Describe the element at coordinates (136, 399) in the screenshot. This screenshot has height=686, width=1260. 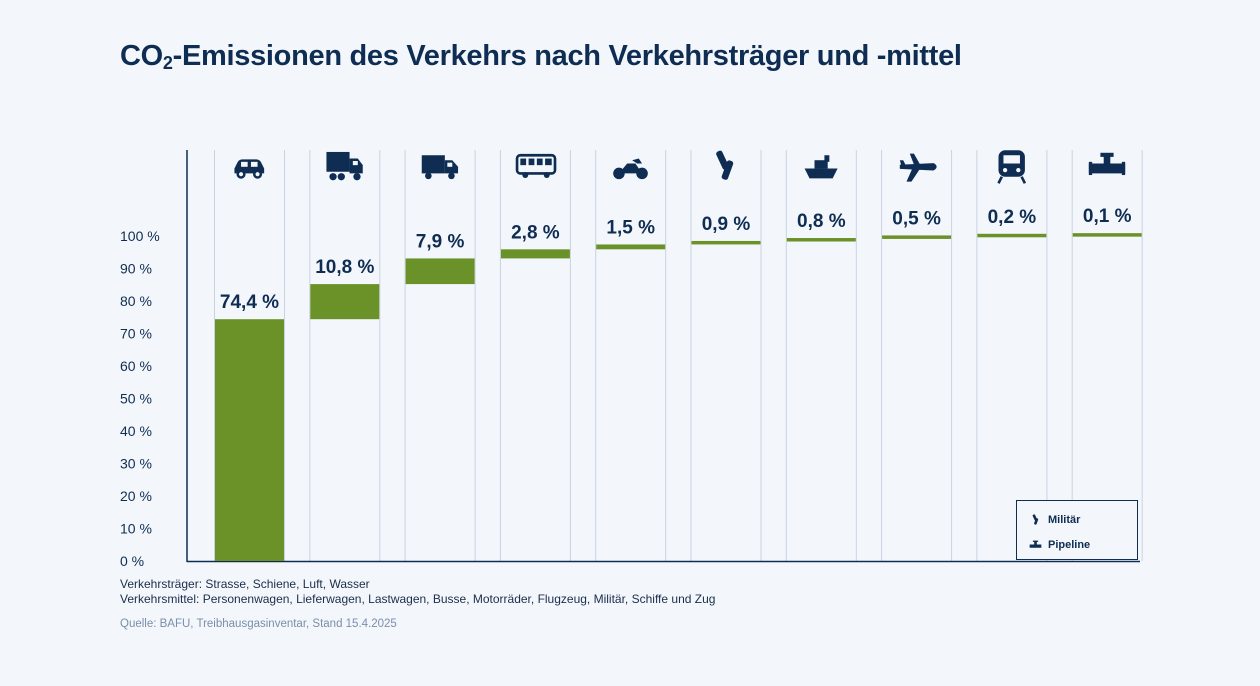
I see `y-tick-label: 50 %` at that location.